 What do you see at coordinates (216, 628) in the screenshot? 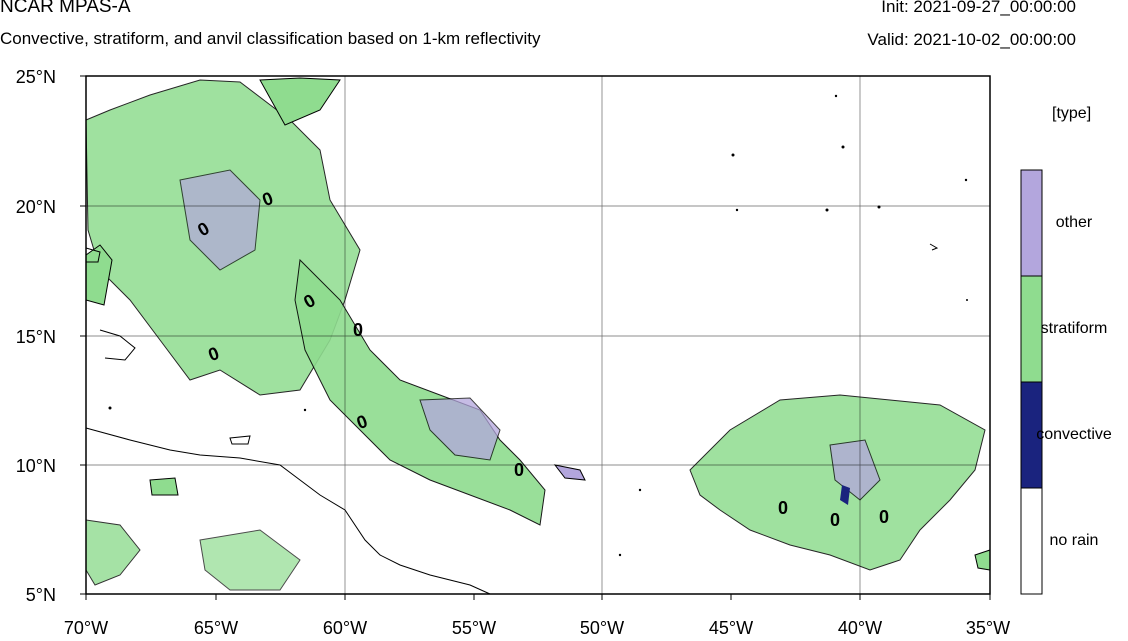
I see `lon-tick-label: 65°W` at bounding box center [216, 628].